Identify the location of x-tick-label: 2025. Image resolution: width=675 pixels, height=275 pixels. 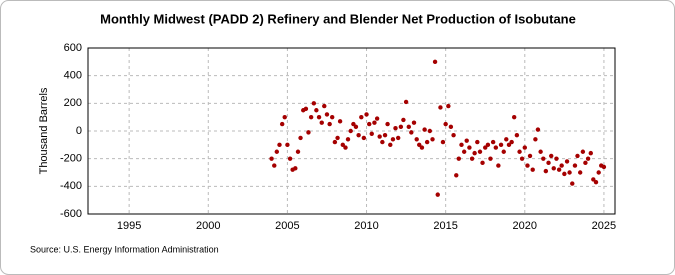
(604, 226).